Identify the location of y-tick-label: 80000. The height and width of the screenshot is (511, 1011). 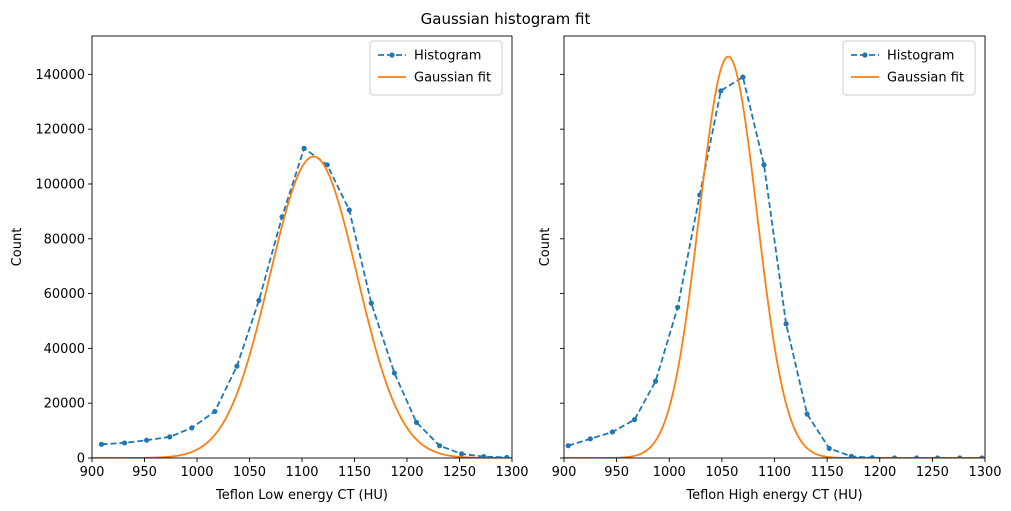
(64, 239).